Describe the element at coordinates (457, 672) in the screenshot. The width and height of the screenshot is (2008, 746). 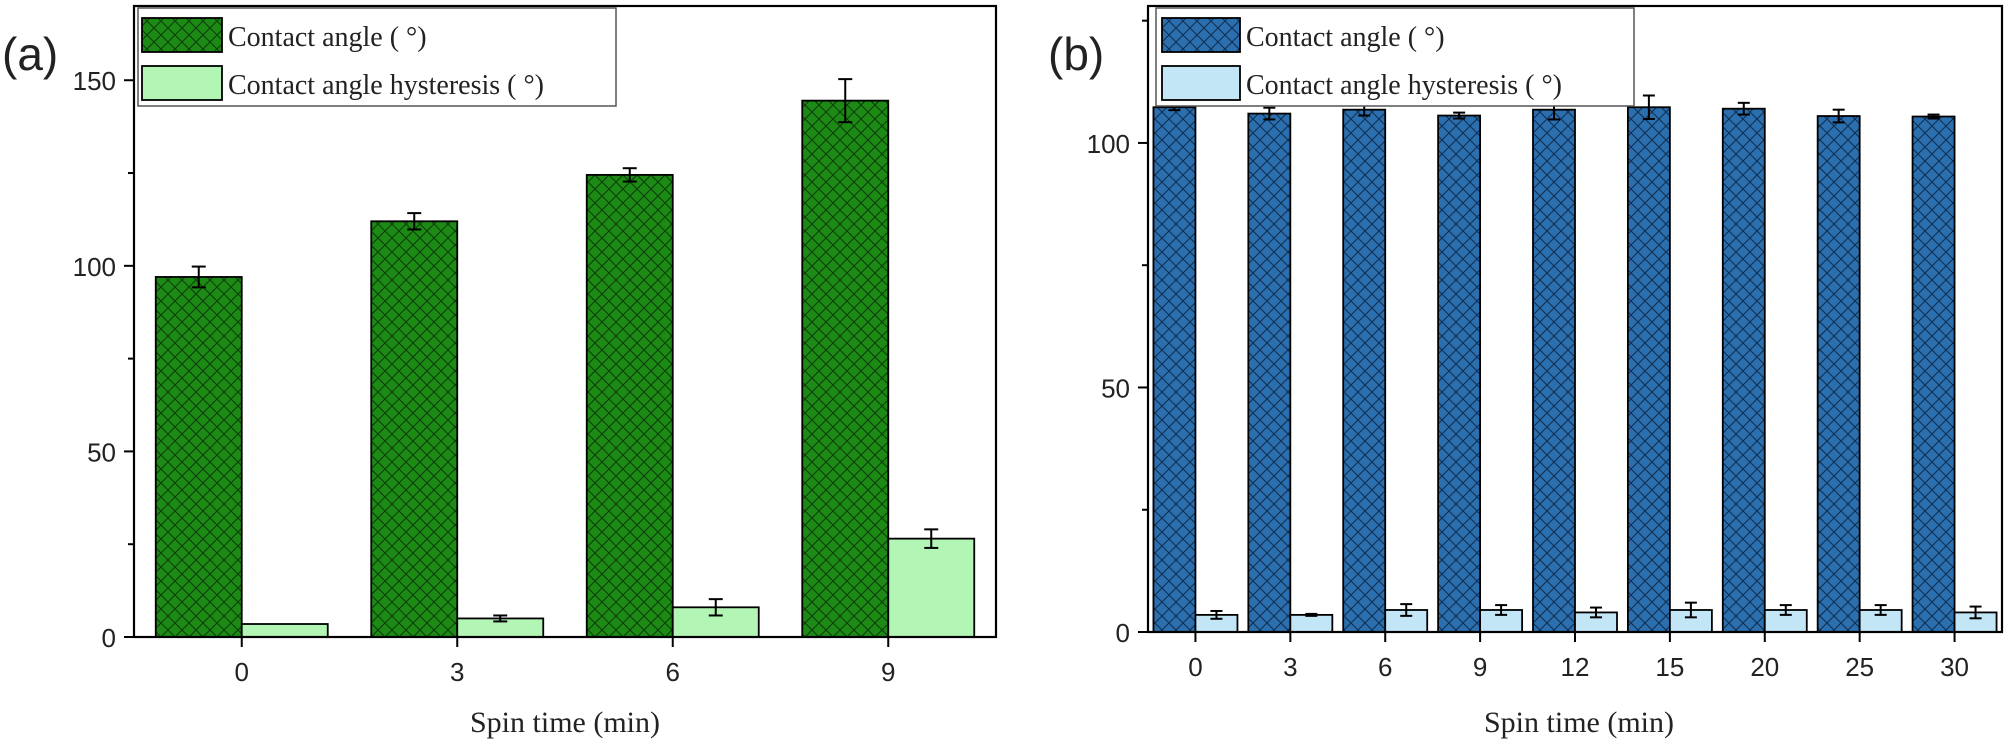
I see `x-tick-label-a: 3` at that location.